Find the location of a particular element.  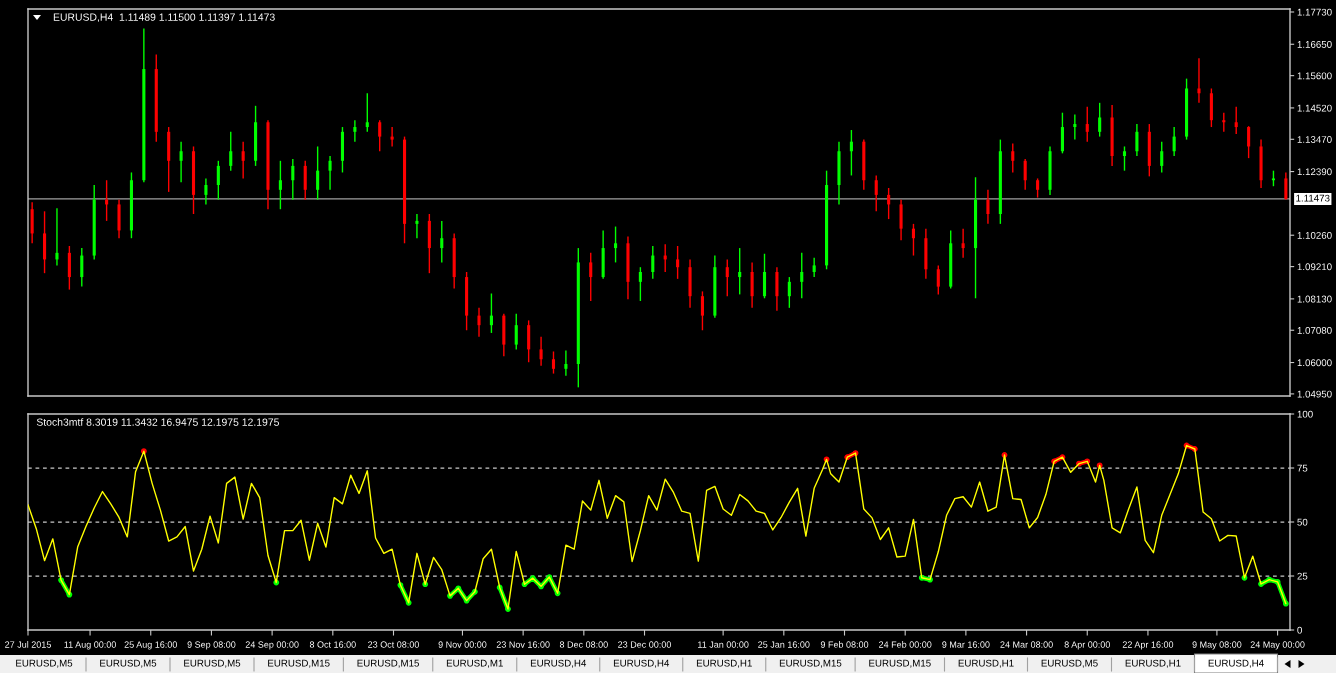

chart-title: EURUSD,H4 1.11489 1.11500 1.11397 1.11473 is located at coordinates (164, 18).